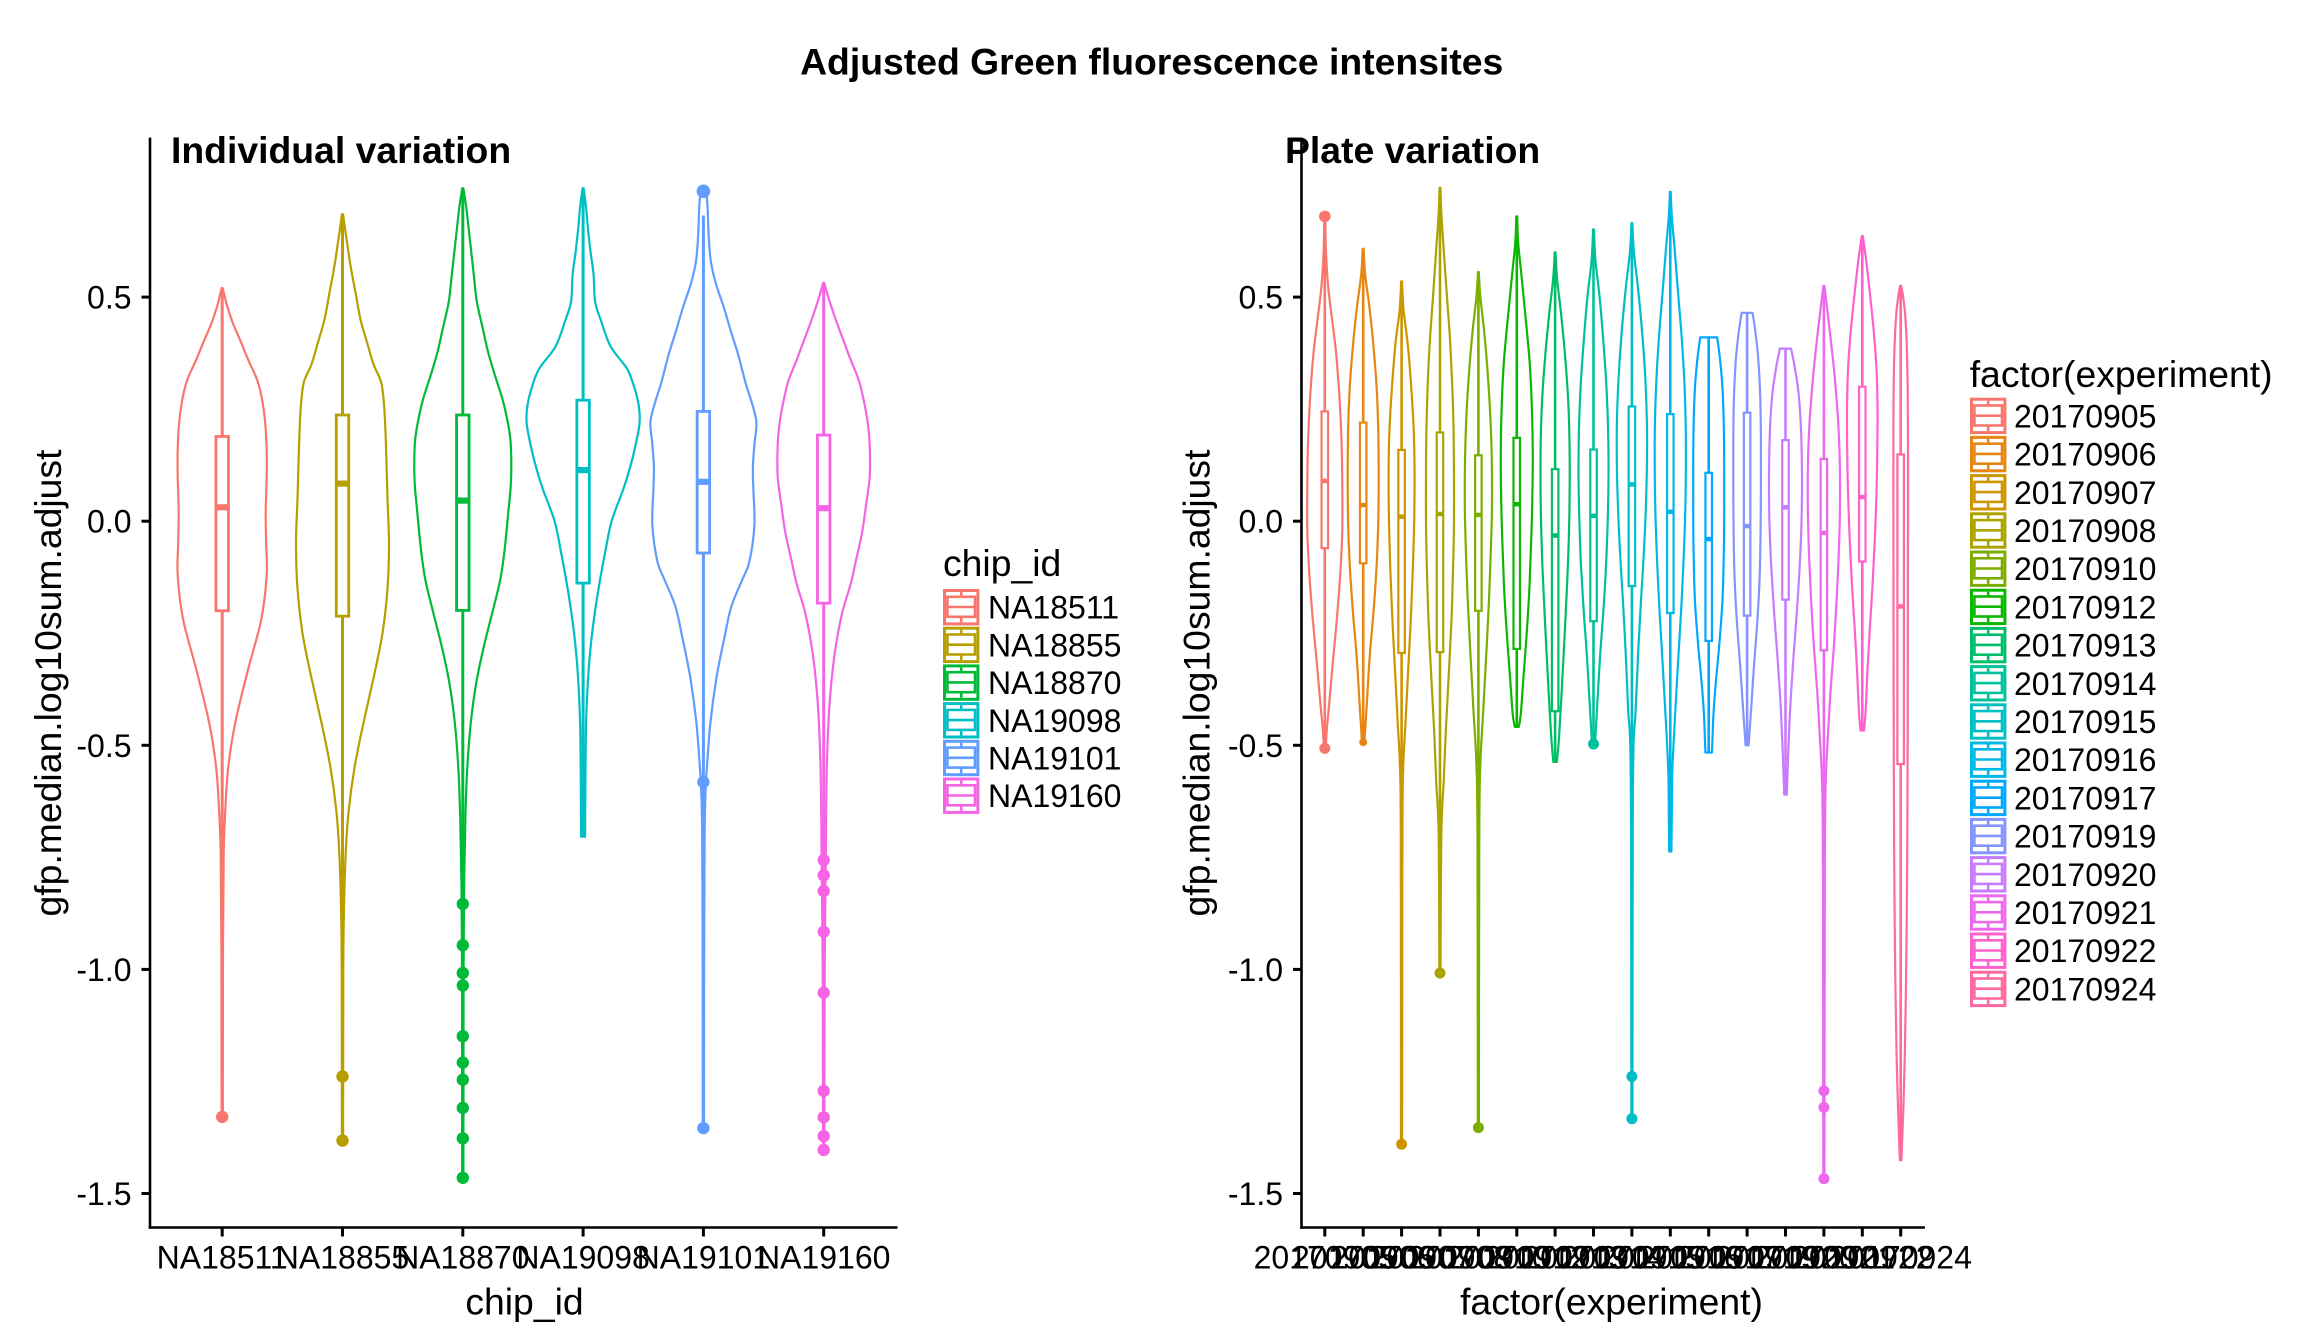 This screenshot has height=1344, width=2304. I want to click on svg-text:Adjusted Green fluorescence in: Adjusted Green fluorescence intensites, so click(1151, 62).